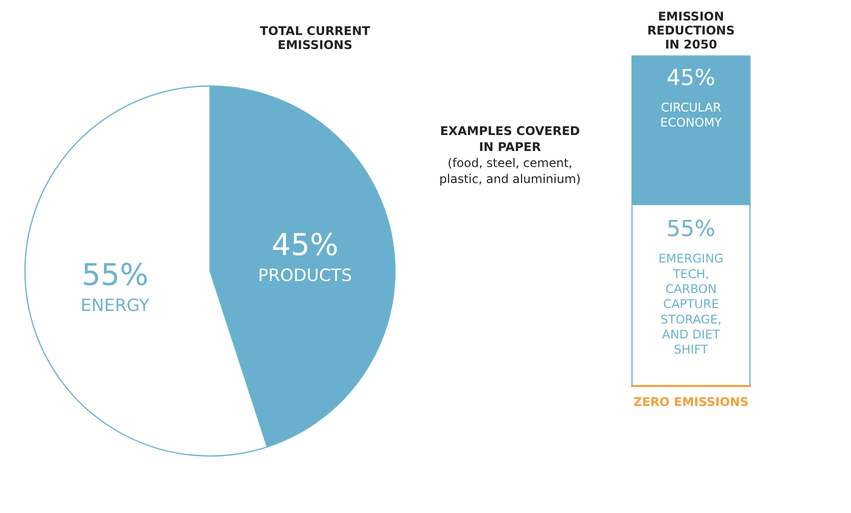 Image resolution: width=851 pixels, height=513 pixels. I want to click on chart-title: TOTAL CURRENT EMISSIONS, so click(315, 38).